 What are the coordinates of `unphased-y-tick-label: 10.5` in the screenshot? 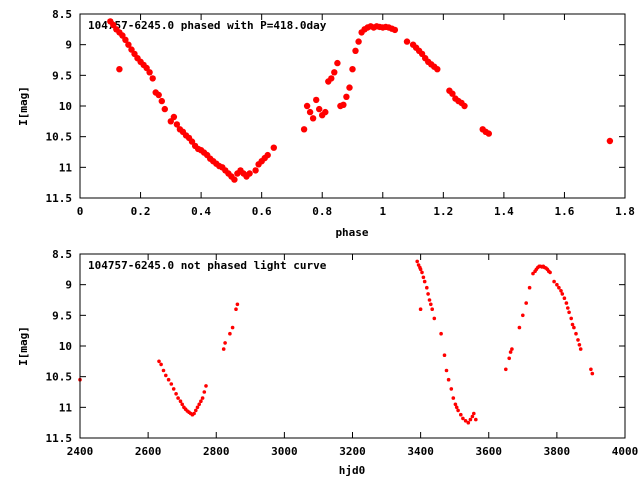 It's located at (59, 377).